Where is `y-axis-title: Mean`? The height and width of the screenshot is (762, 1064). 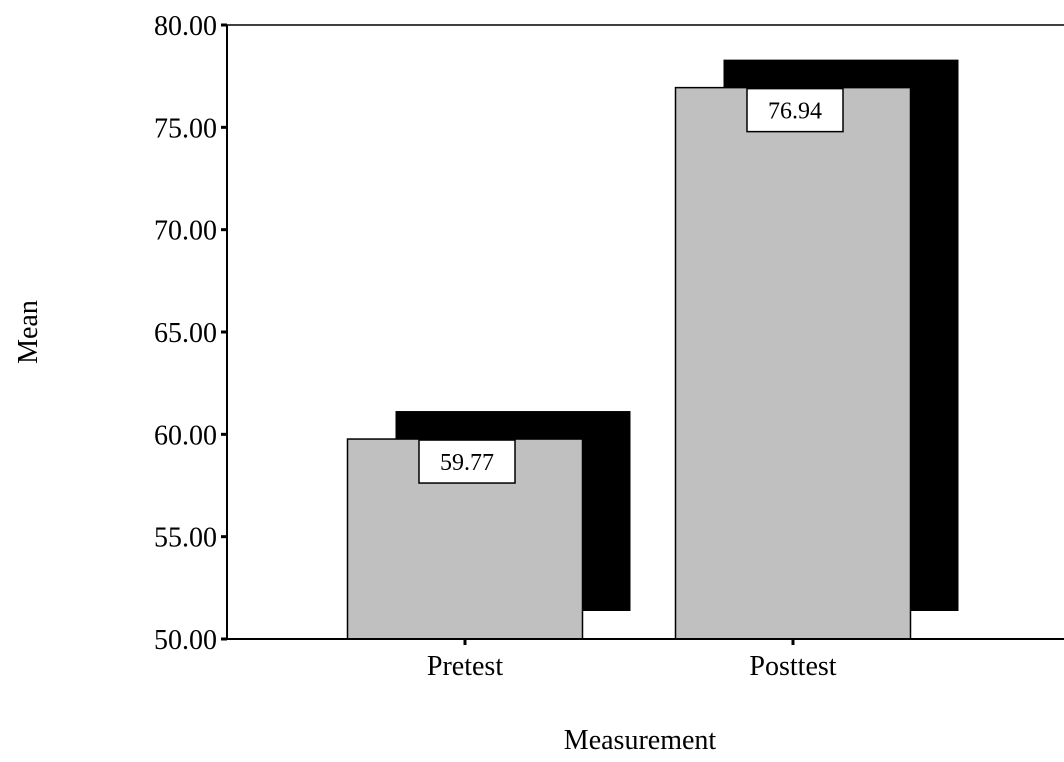 y-axis-title: Mean is located at coordinates (28, 332).